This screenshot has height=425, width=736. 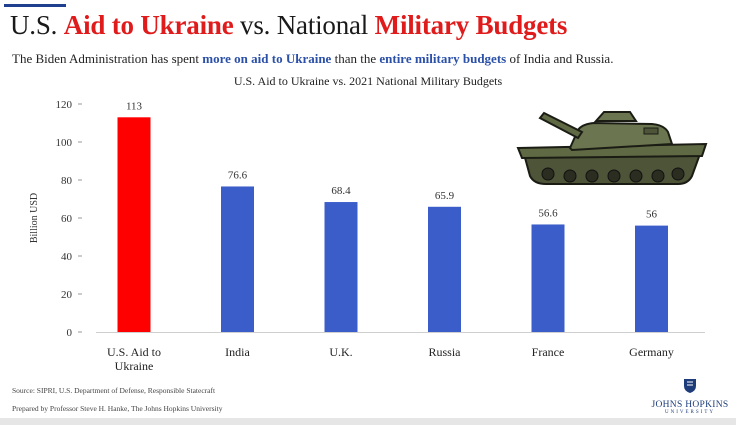 I want to click on top-accent-rule, so click(x=35, y=5).